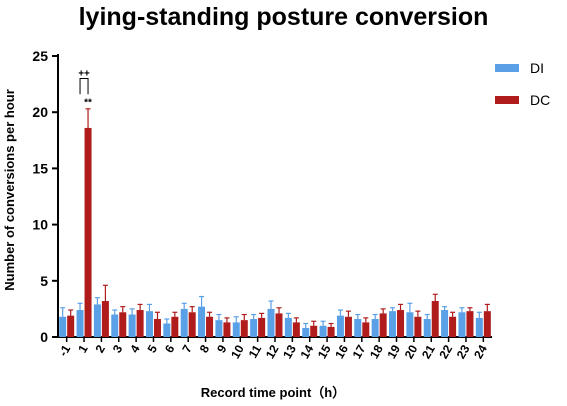 The width and height of the screenshot is (567, 406). What do you see at coordinates (272, 351) in the screenshot?
I see `x-tick-label: 12` at bounding box center [272, 351].